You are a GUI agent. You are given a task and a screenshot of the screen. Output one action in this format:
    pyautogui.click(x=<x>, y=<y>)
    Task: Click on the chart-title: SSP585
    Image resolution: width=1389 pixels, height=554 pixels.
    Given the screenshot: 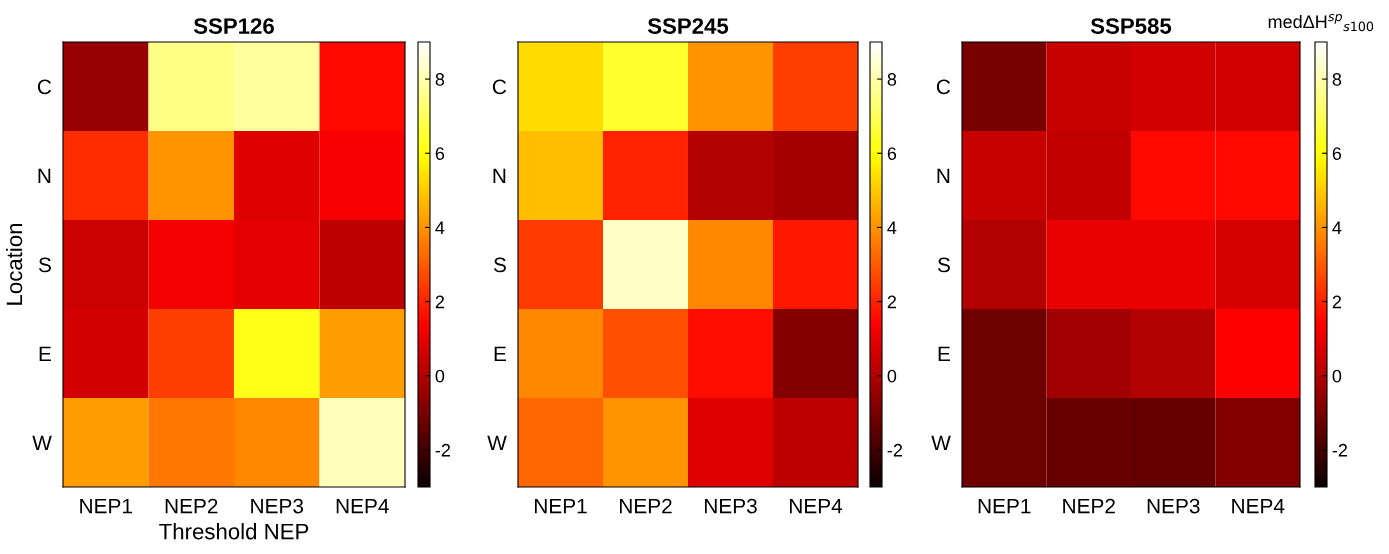 What is the action you would take?
    pyautogui.click(x=1131, y=26)
    